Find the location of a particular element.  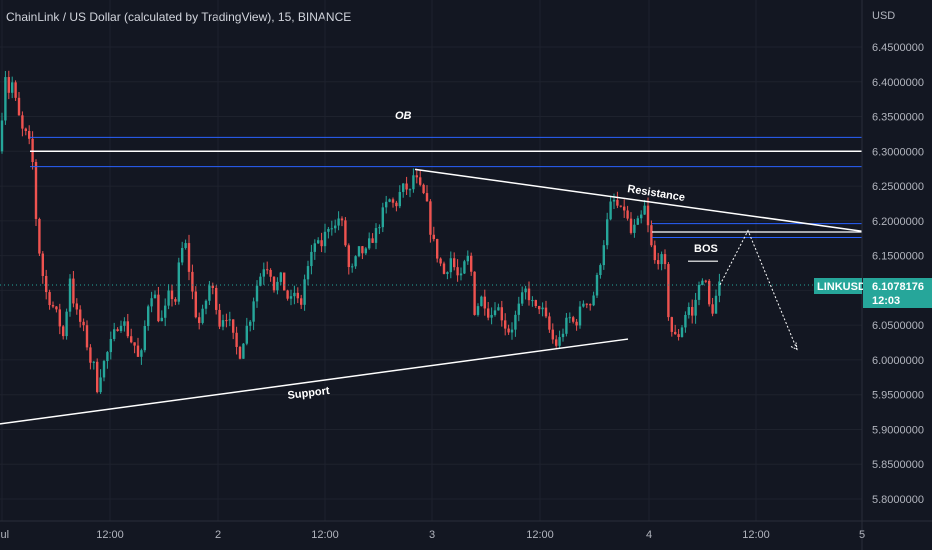

x-tick-label: 3 is located at coordinates (432, 535).